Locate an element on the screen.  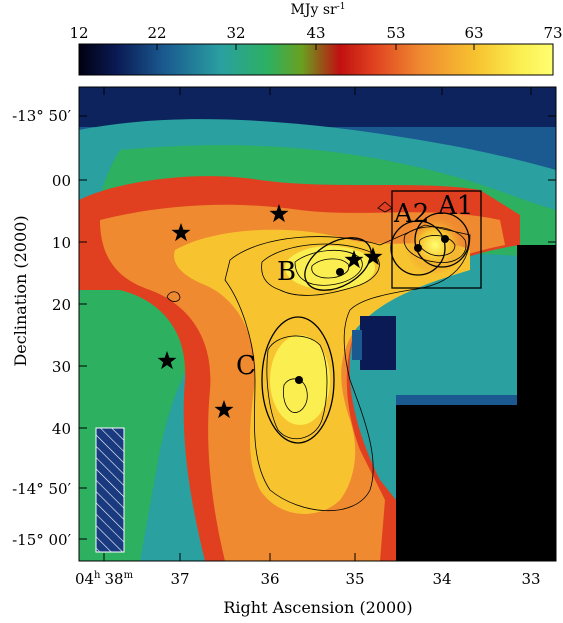
label-A1: A1 is located at coordinates (455, 206).